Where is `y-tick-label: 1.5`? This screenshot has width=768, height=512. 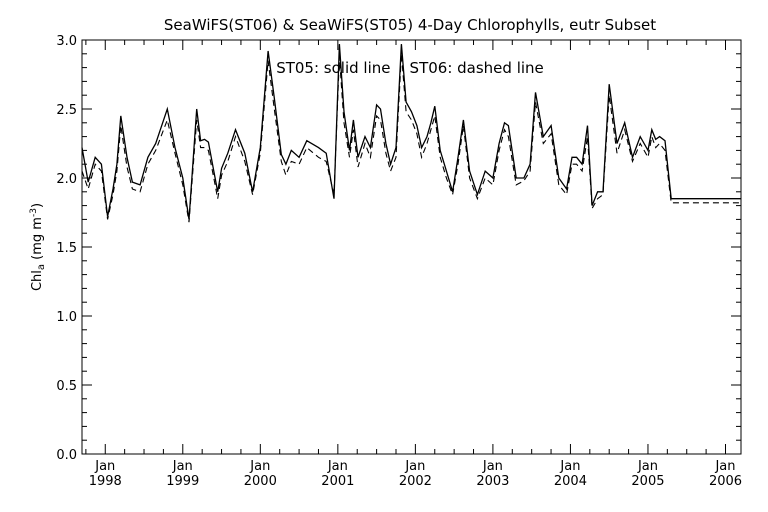
y-tick-label: 1.5 is located at coordinates (66, 248).